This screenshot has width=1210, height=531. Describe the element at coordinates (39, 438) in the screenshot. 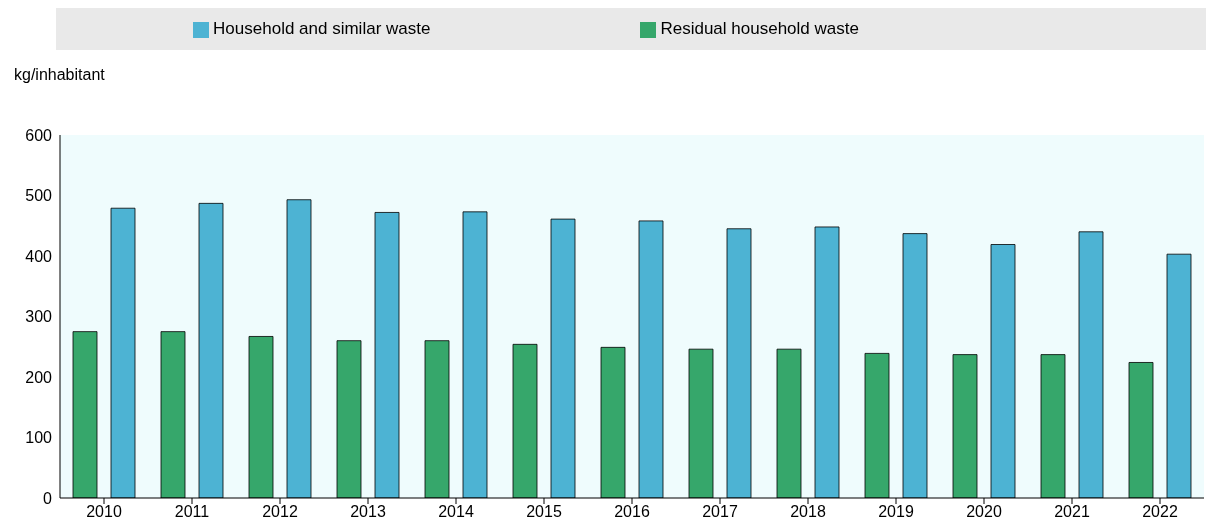

I see `y-tick-label: 100` at that location.